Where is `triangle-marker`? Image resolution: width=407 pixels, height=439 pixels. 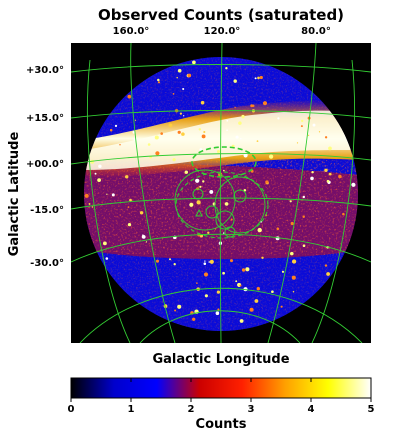 triangle-marker is located at coordinates (199, 212).